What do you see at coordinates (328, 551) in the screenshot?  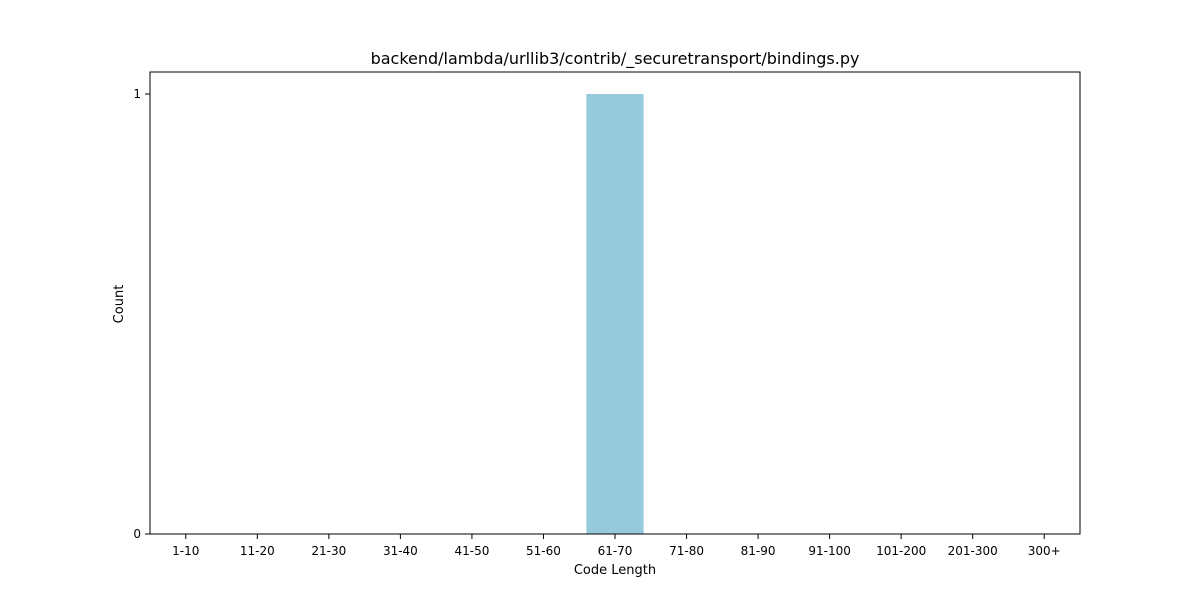 I see `x-tick-label-21-30: 21-30` at bounding box center [328, 551].